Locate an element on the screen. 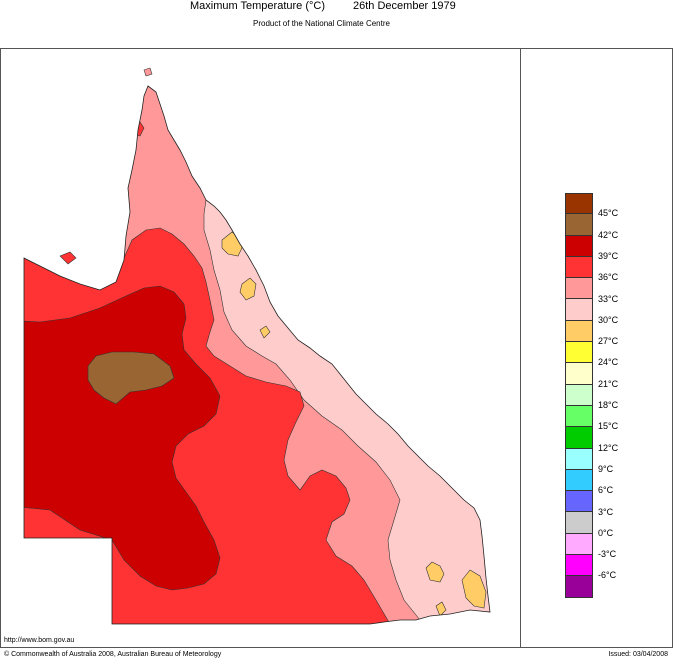 The width and height of the screenshot is (674, 659). legend-label: 36°C is located at coordinates (608, 277).